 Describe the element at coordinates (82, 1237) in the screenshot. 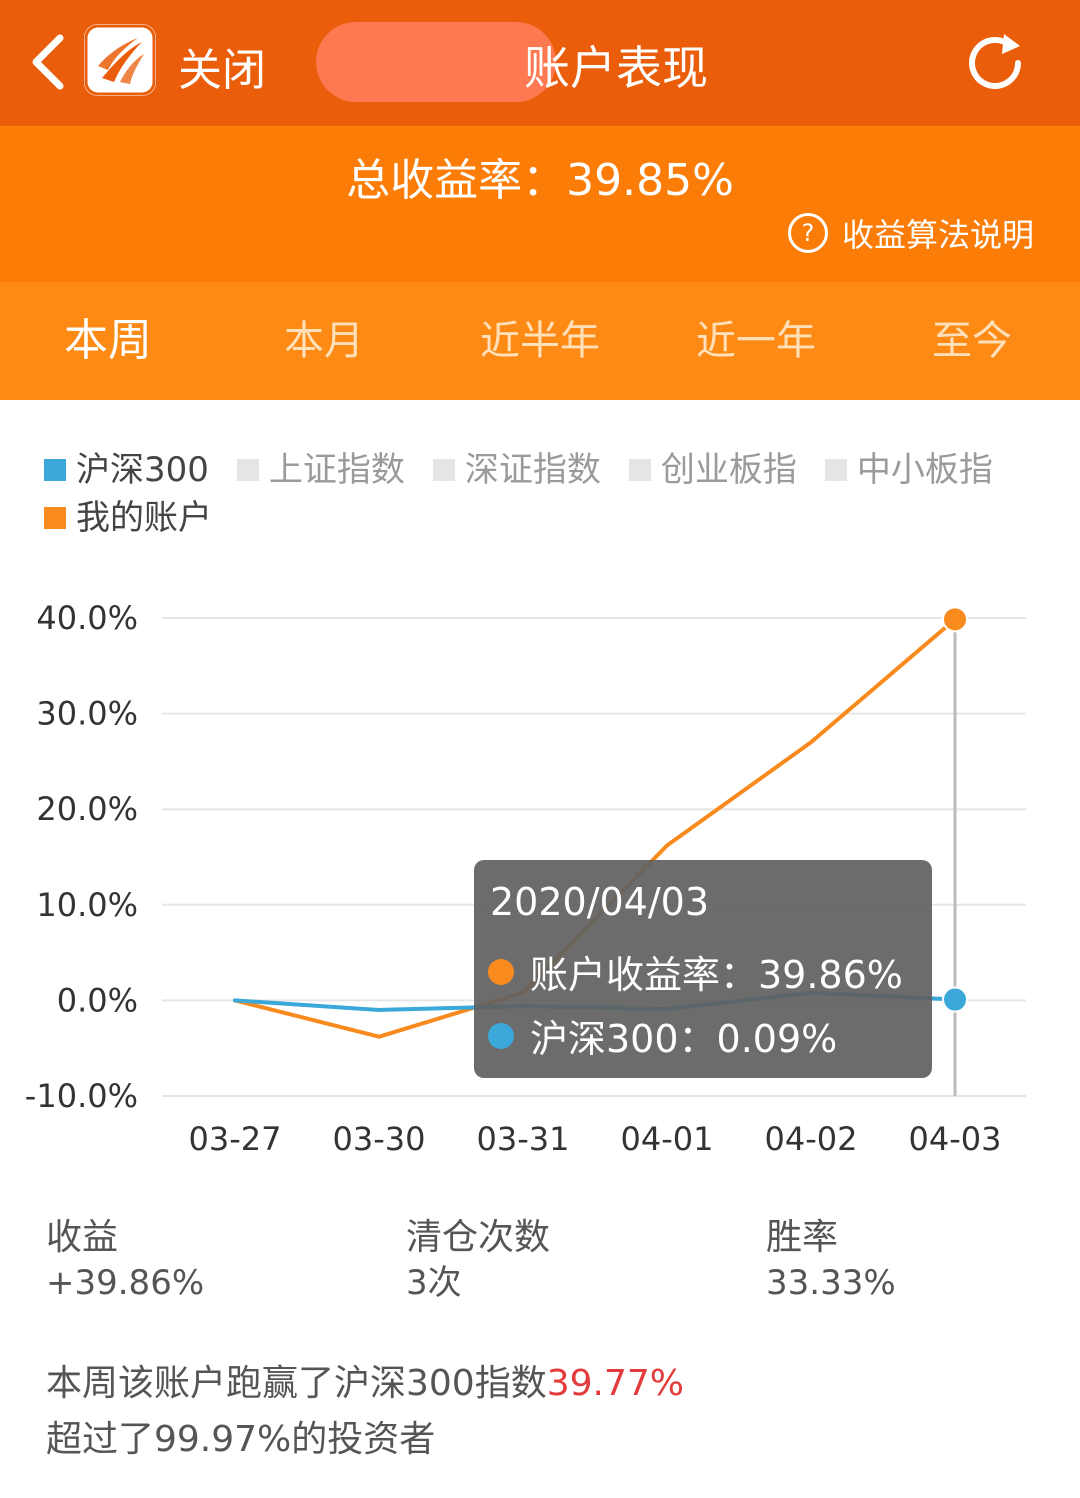

I see `stat-label: 收益` at that location.